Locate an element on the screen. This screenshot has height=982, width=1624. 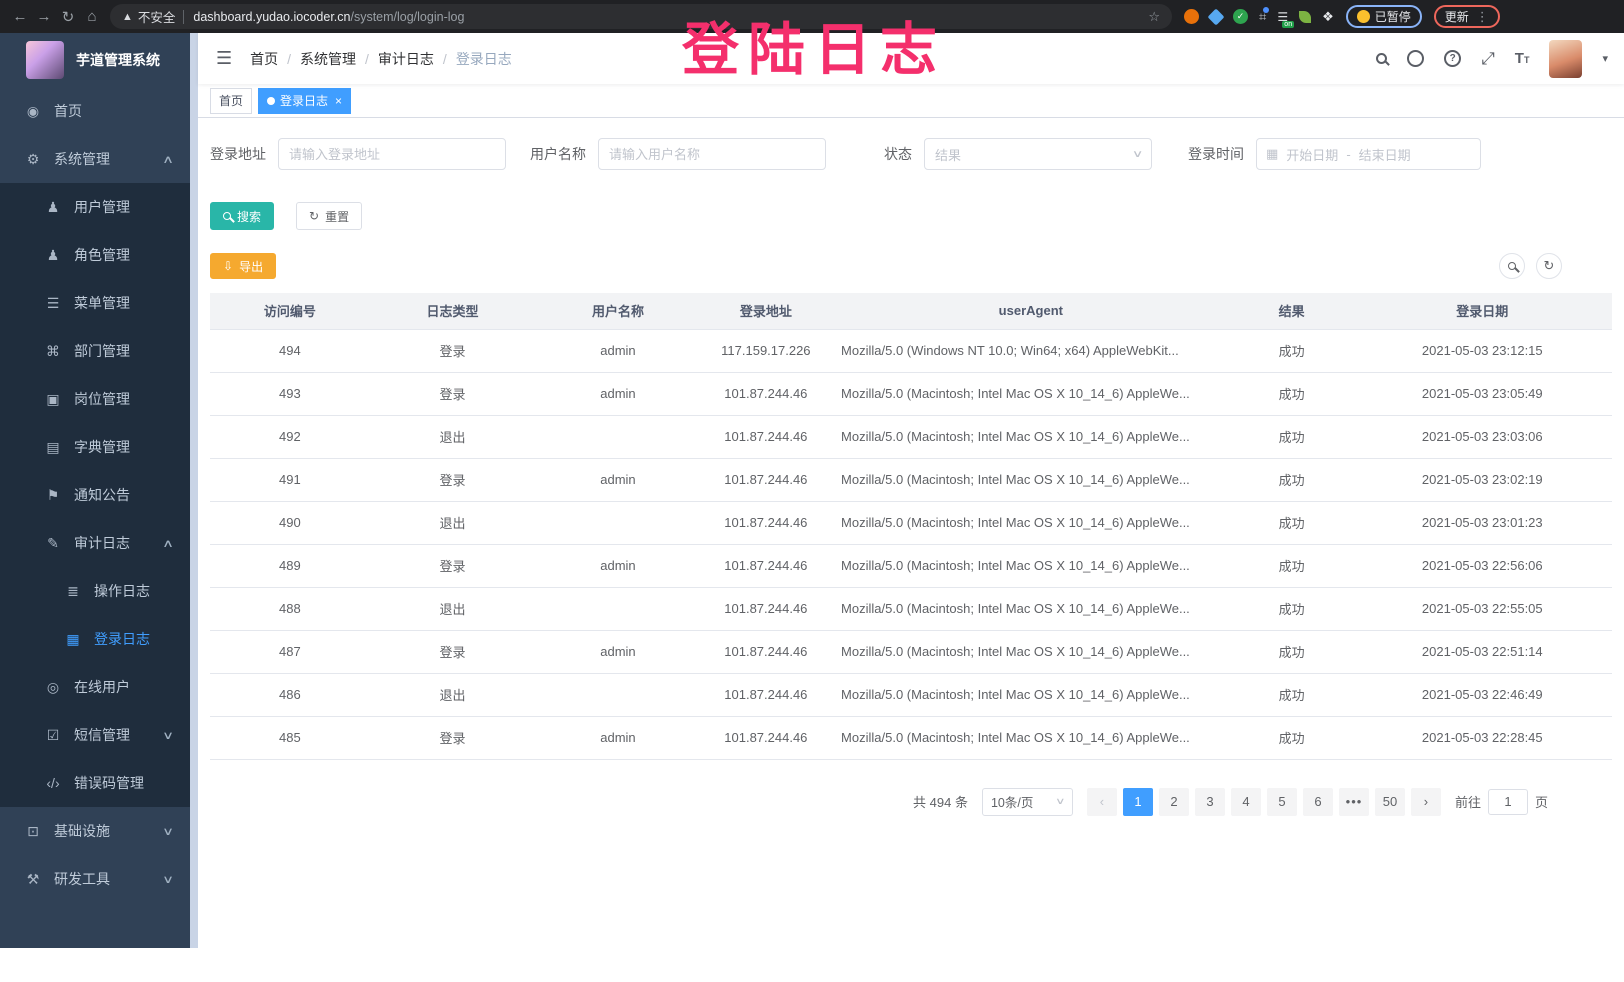
username-label: 用户名称 is located at coordinates (558, 154).